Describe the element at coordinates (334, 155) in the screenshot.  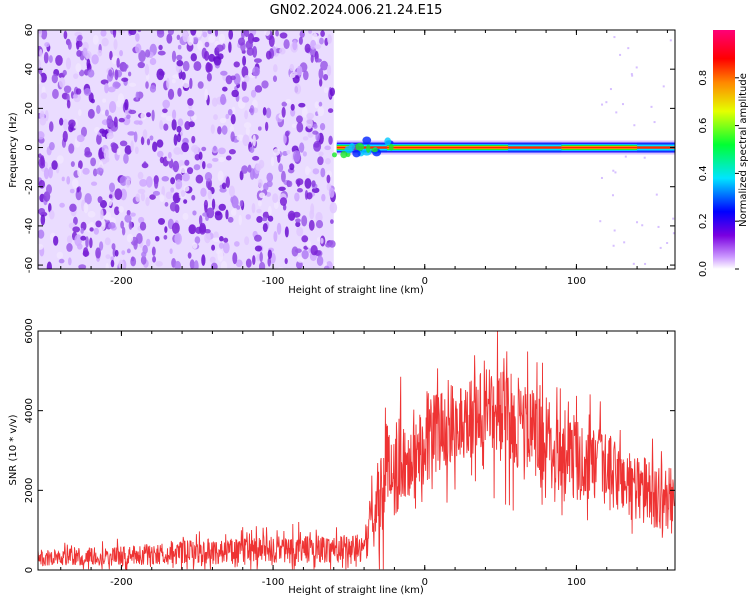
I see `band-blotch` at that location.